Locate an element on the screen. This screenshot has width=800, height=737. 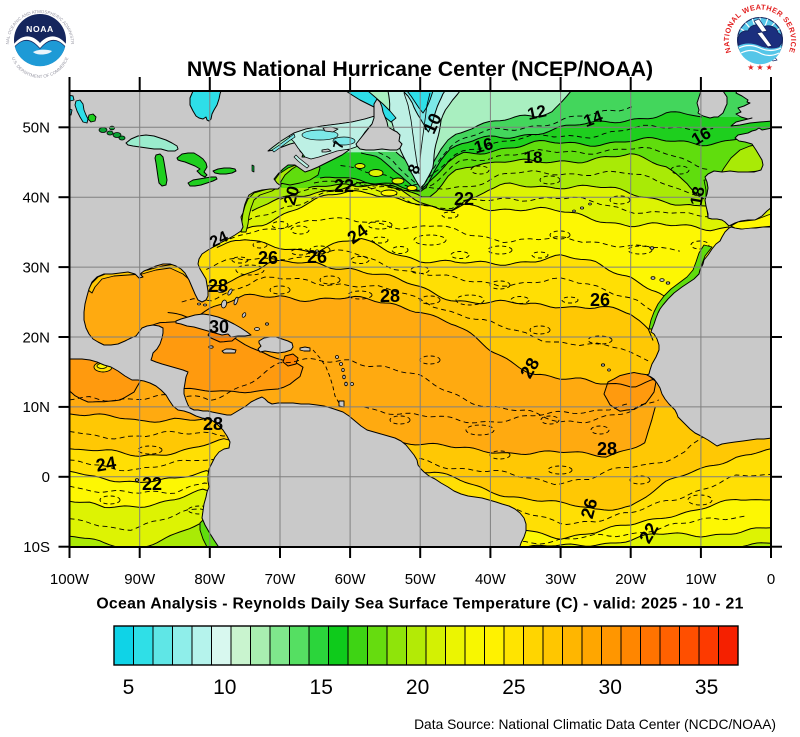
svg-text: 35 is located at coordinates (706, 687).